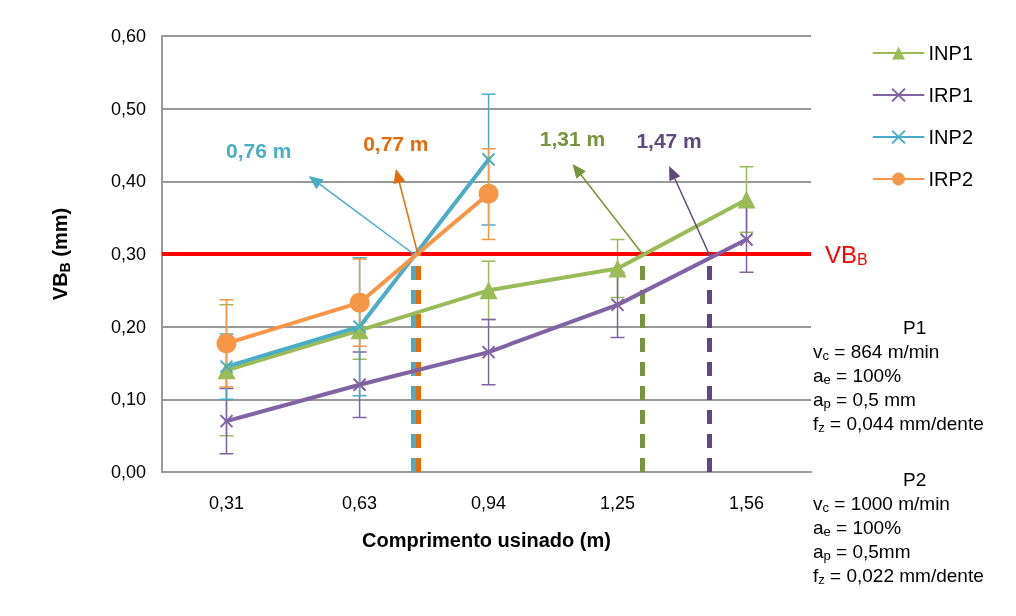  Describe the element at coordinates (489, 503) in the screenshot. I see `x-tick-label: 0,94` at that location.